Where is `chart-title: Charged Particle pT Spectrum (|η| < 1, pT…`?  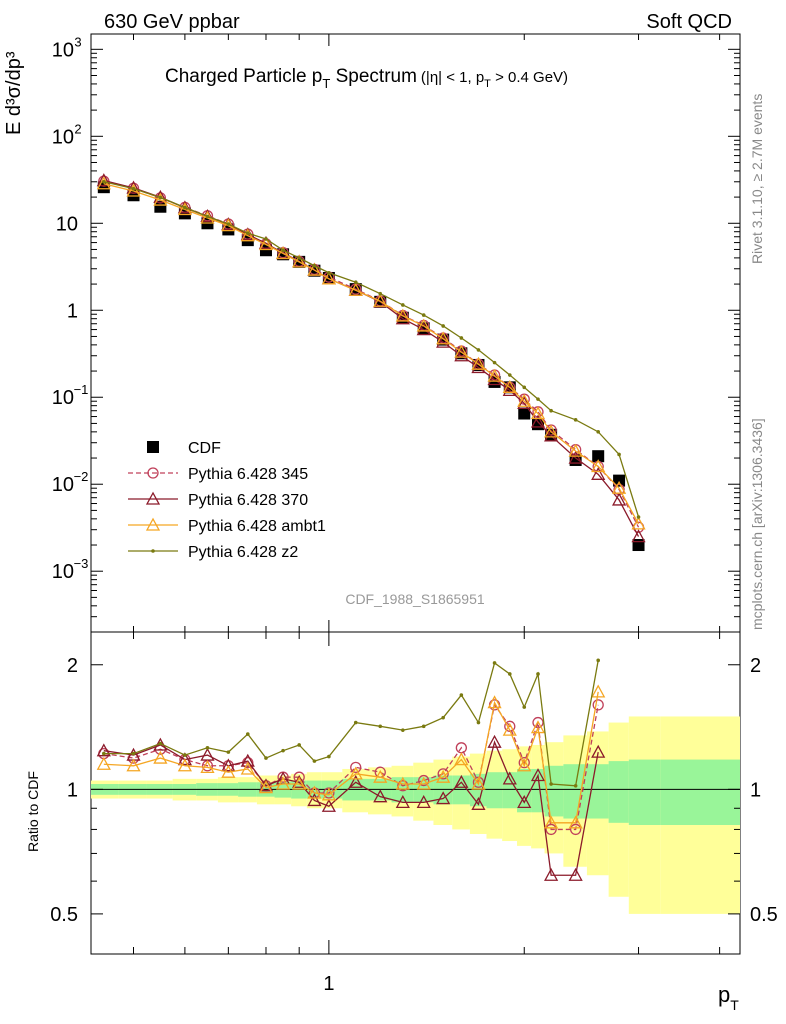
chart-title: Charged Particle pT Spectrum (|η| < 1, pT… is located at coordinates (366, 78).